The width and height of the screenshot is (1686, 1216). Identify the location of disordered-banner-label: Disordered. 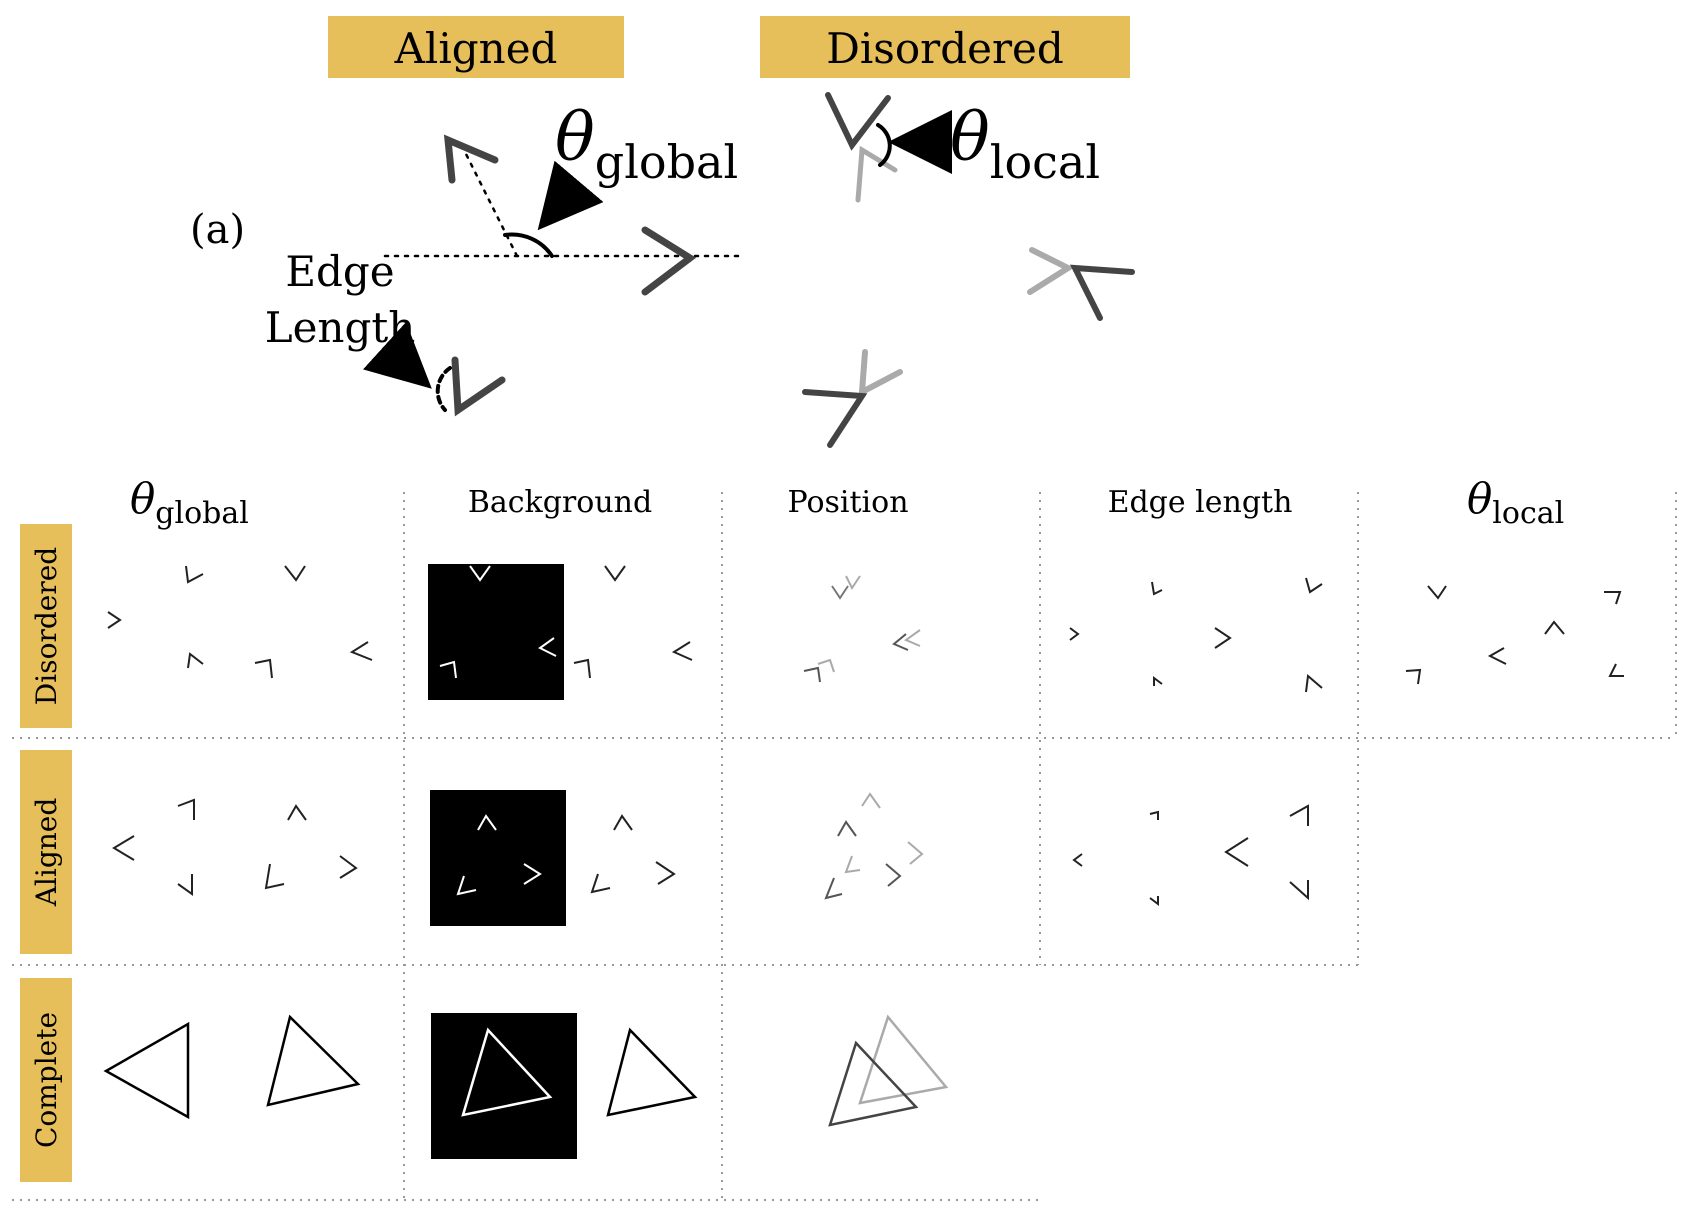
(945, 48).